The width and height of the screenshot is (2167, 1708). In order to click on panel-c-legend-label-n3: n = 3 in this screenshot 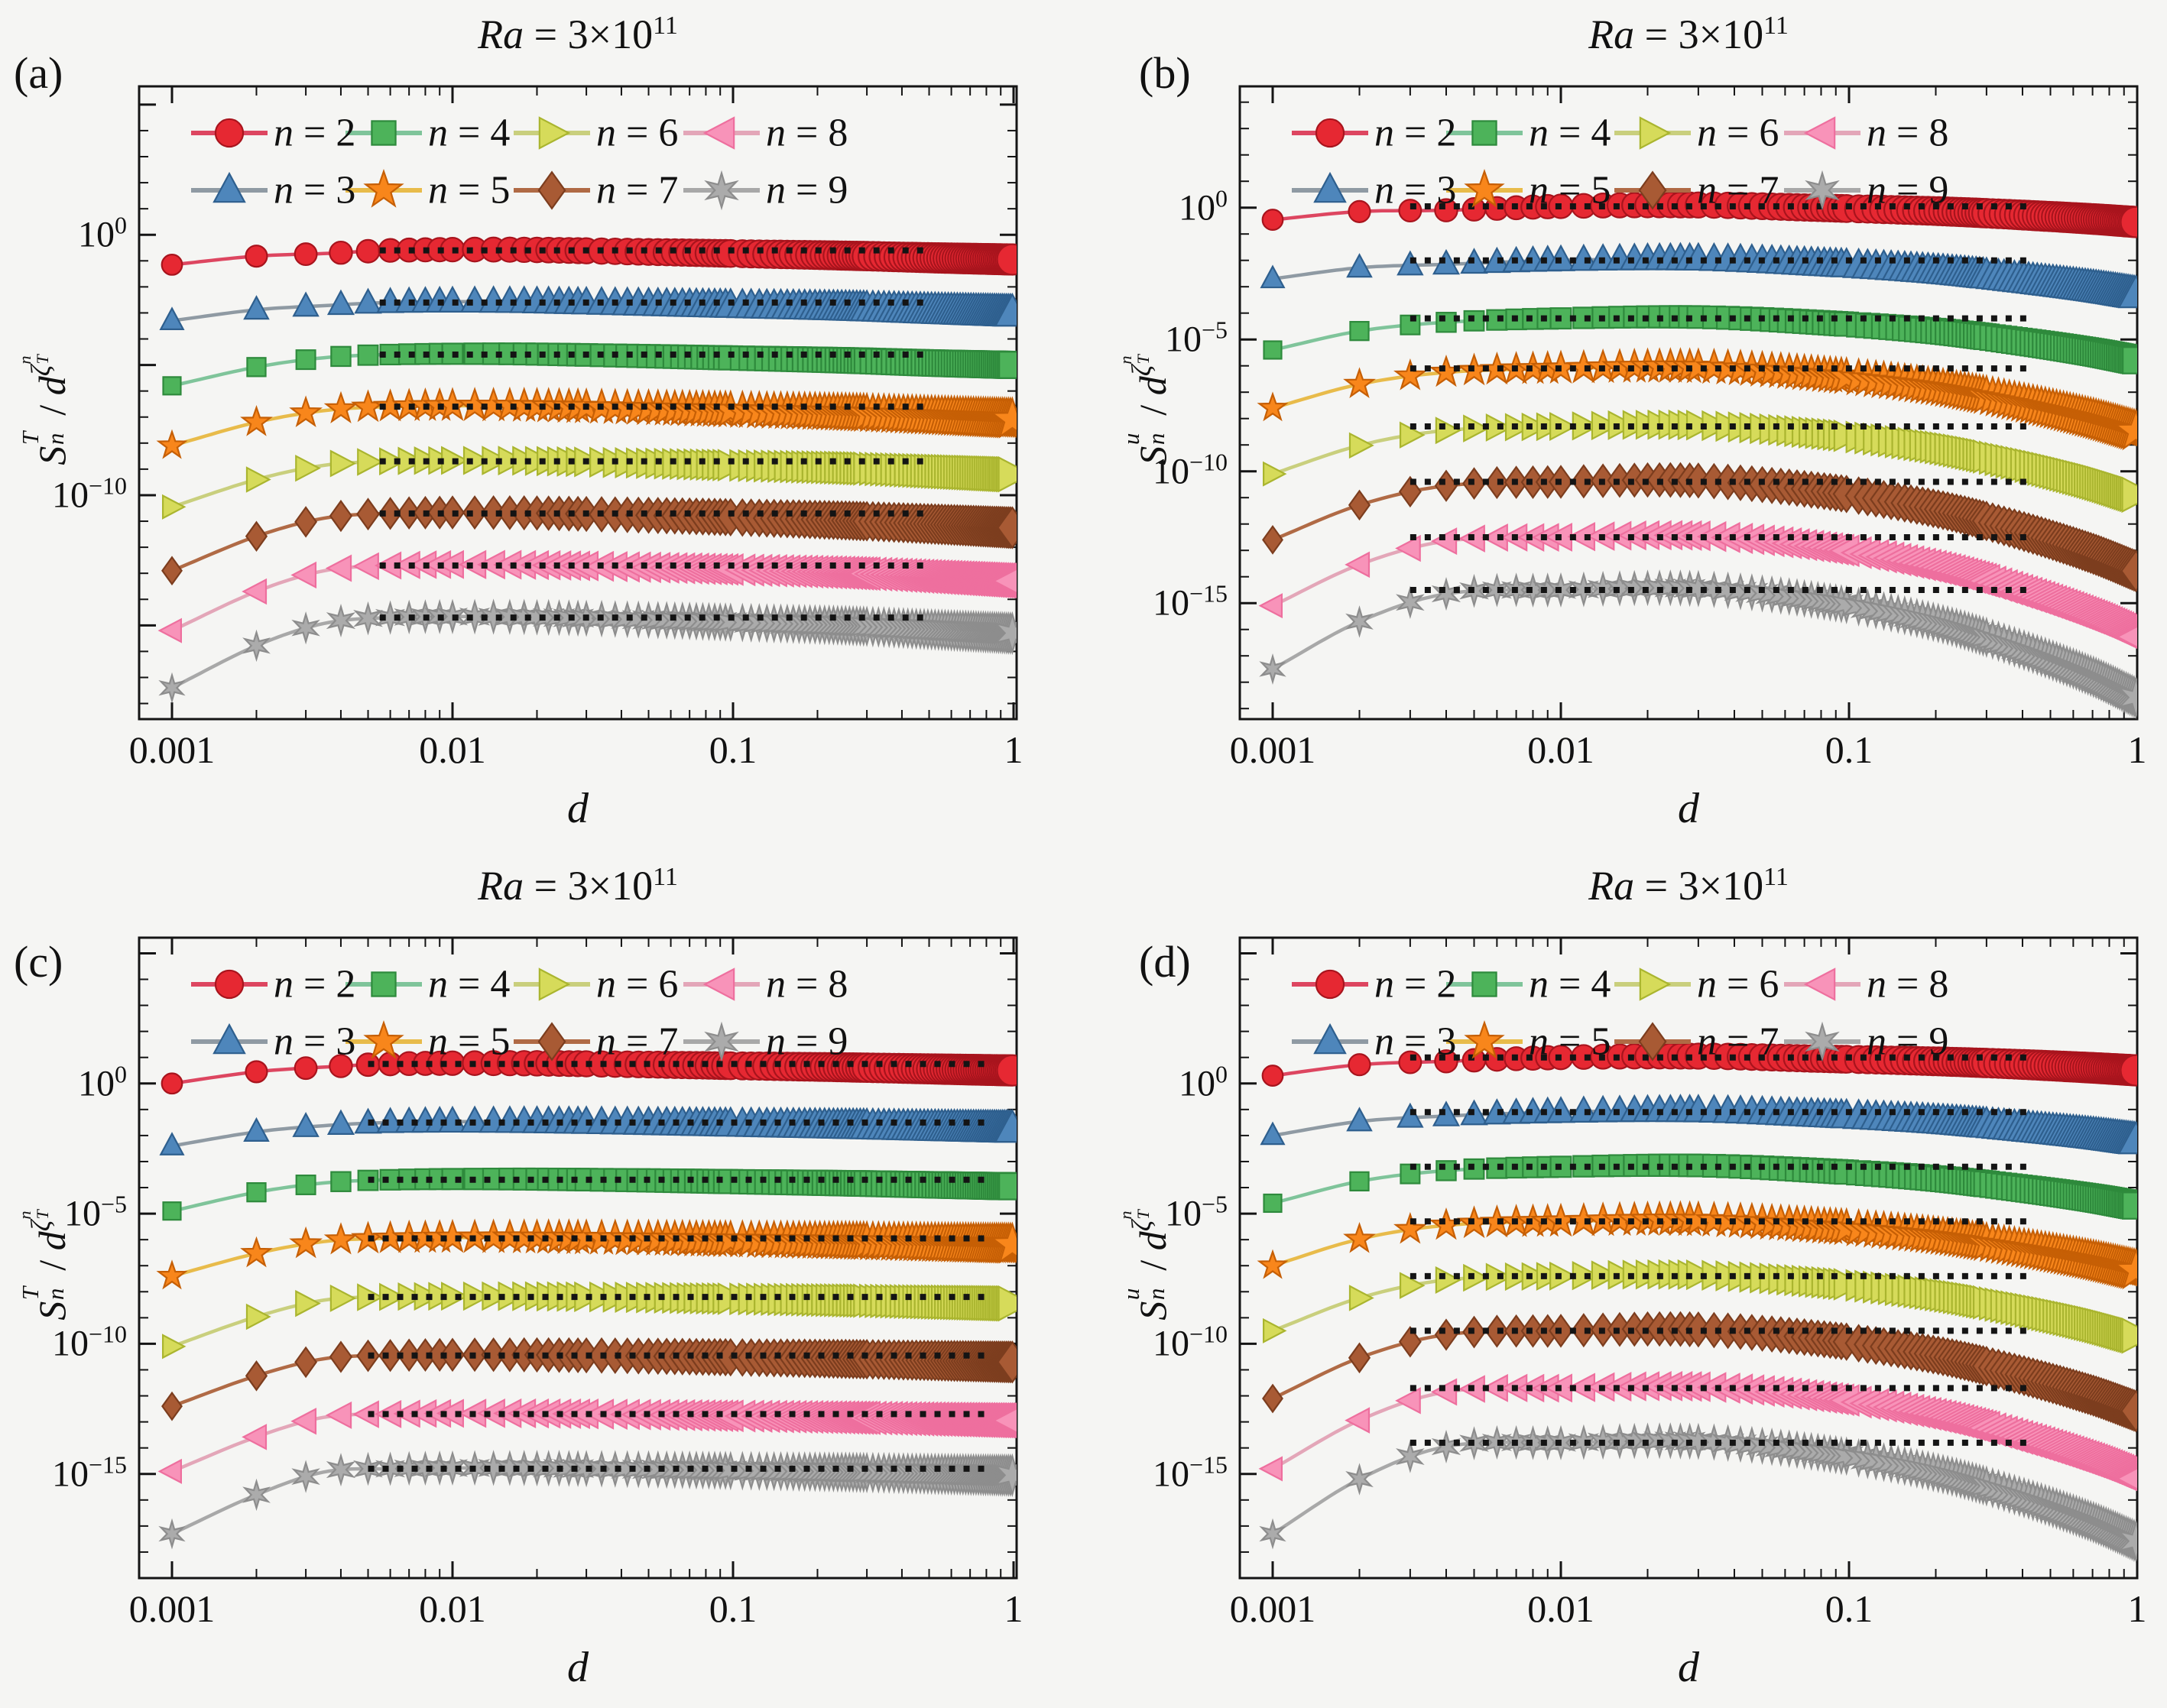, I will do `click(314, 1042)`.